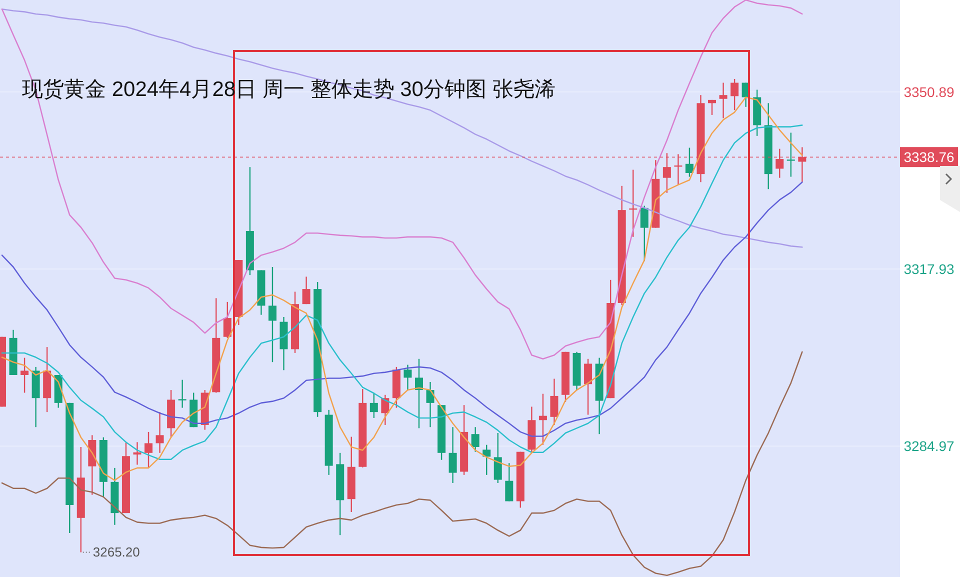 This screenshot has height=577, width=960. Describe the element at coordinates (929, 157) in the screenshot. I see `ref-line-label: 3338.76` at that location.